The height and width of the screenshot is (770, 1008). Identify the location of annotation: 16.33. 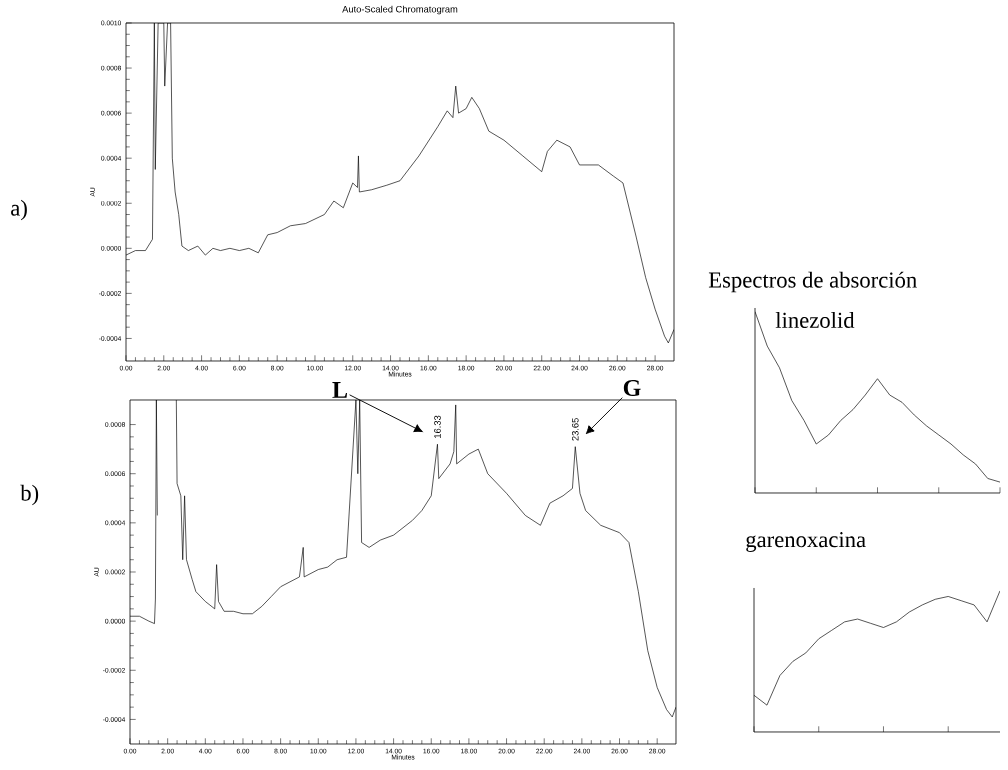
(437, 426).